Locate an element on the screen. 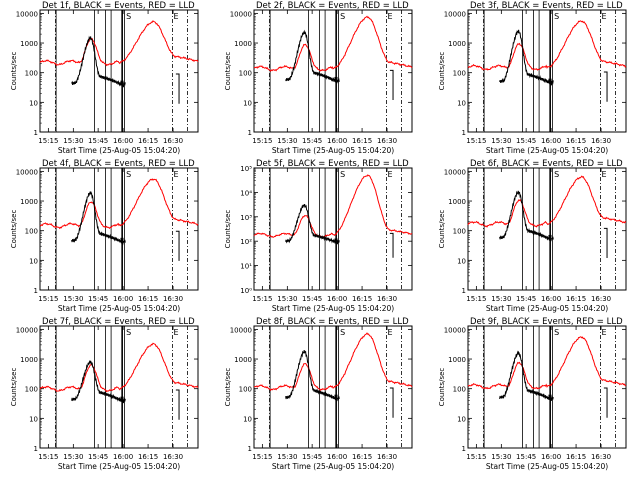 Image resolution: width=640 pixels, height=480 pixels. panel-title: Det 4f, BLACK = Events, RED = LLD is located at coordinates (118, 164).